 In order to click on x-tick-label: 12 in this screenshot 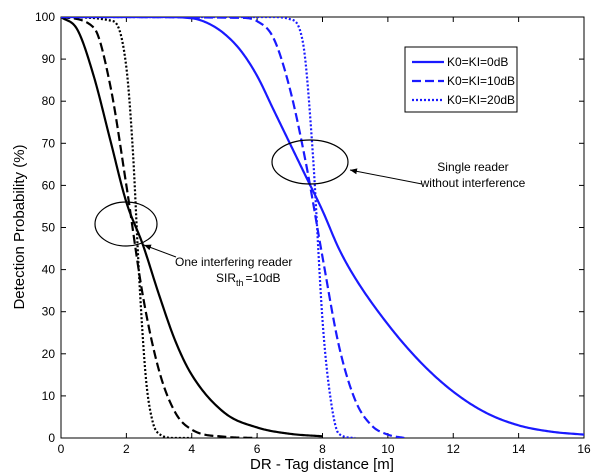, I will do `click(454, 449)`.